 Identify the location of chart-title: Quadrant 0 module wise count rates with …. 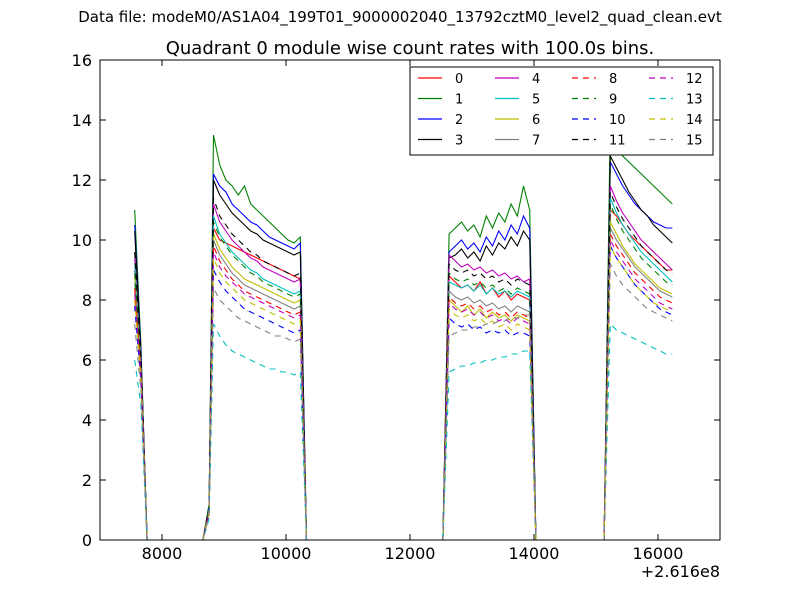
(410, 48).